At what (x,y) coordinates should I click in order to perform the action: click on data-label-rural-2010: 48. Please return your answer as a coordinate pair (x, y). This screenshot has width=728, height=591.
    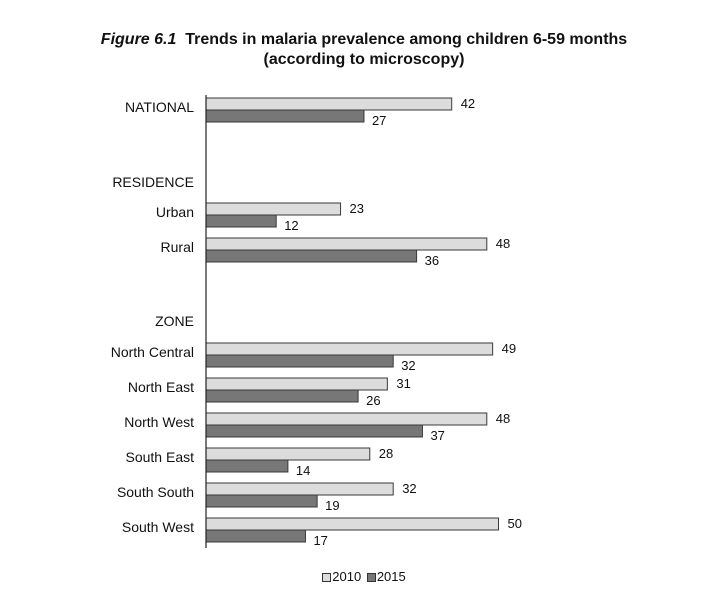
    Looking at the image, I should click on (503, 243).